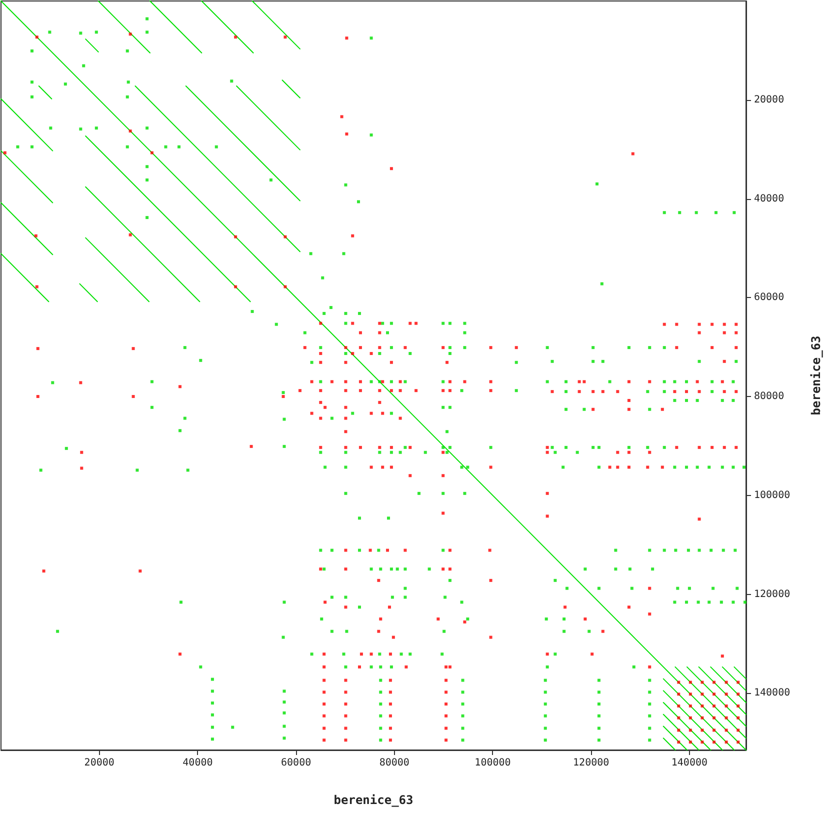 Image resolution: width=830 pixels, height=830 pixels. Describe the element at coordinates (492, 763) in the screenshot. I see `x-tick-label: 100000` at that location.